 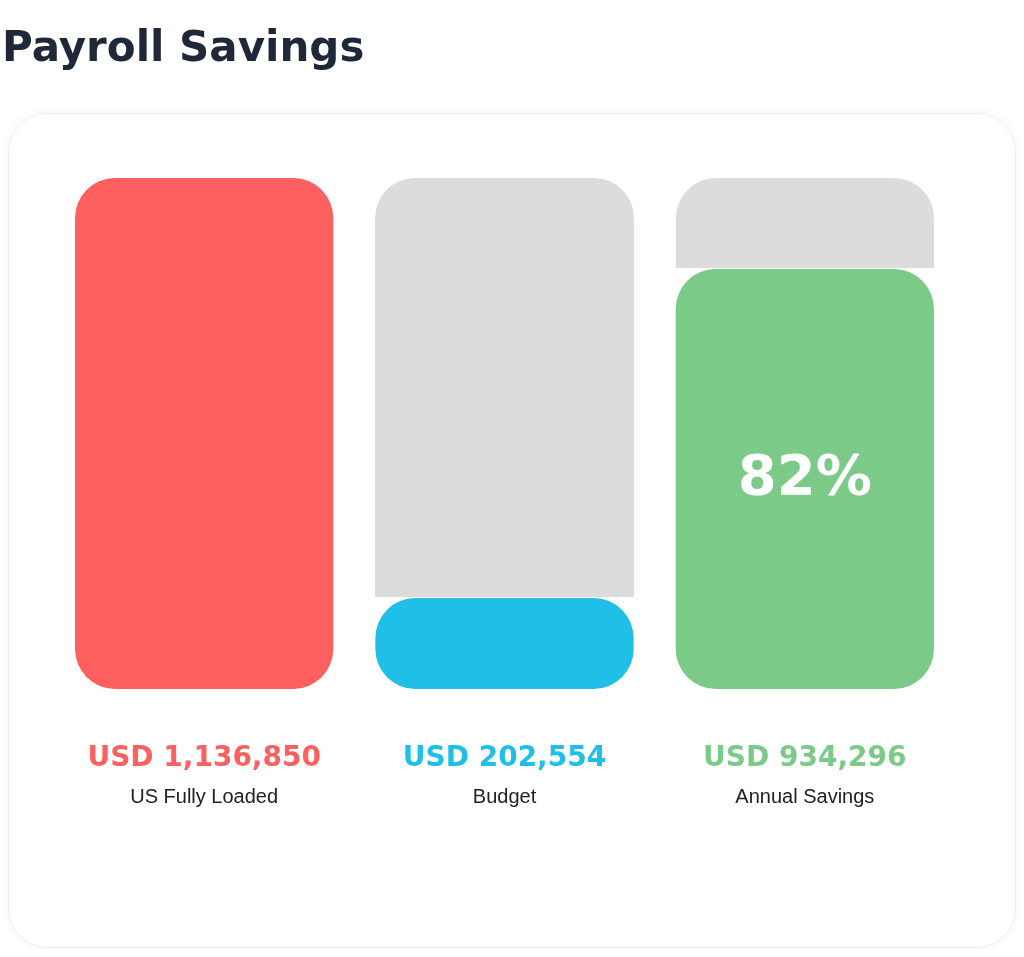 What do you see at coordinates (504, 757) in the screenshot?
I see `data-label: USD 202,554` at bounding box center [504, 757].